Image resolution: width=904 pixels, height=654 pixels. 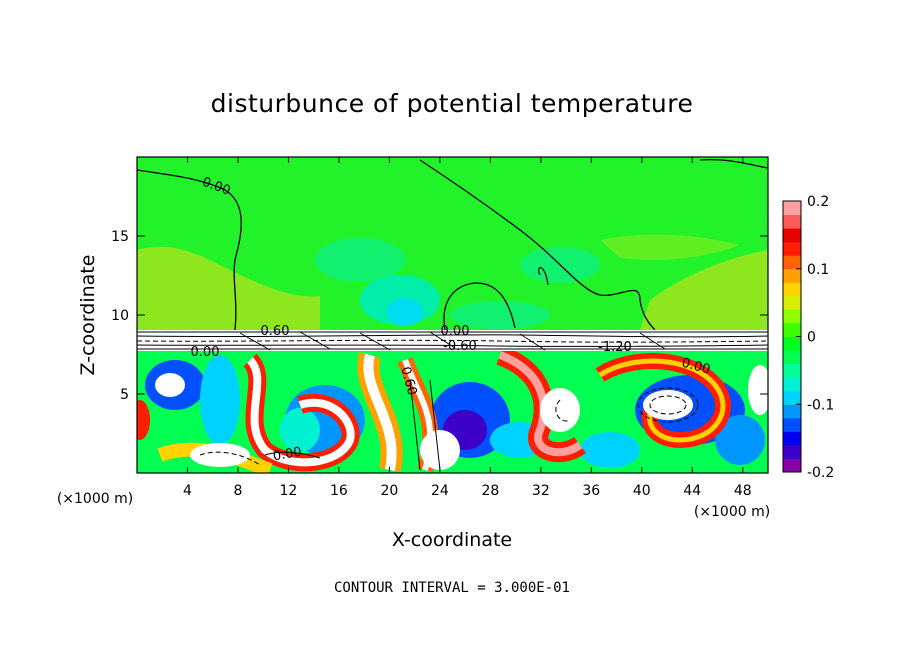 I want to click on colorbar-tick-label: -0.2, so click(x=820, y=473).